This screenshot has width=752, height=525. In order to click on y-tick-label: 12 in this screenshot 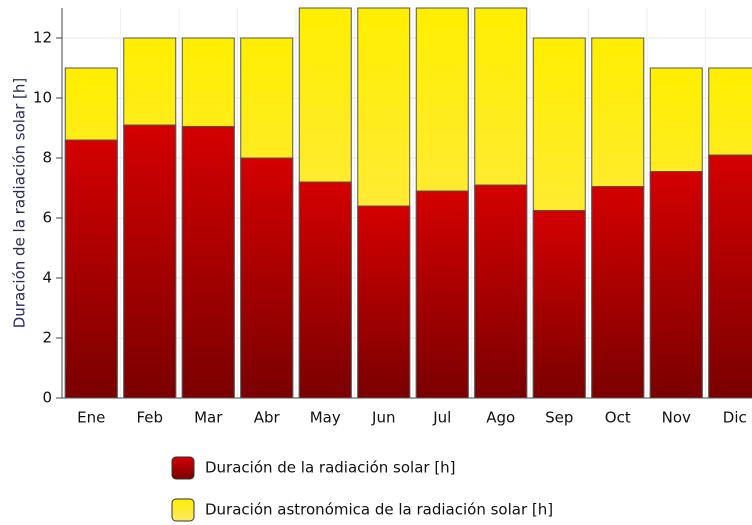, I will do `click(42, 38)`.